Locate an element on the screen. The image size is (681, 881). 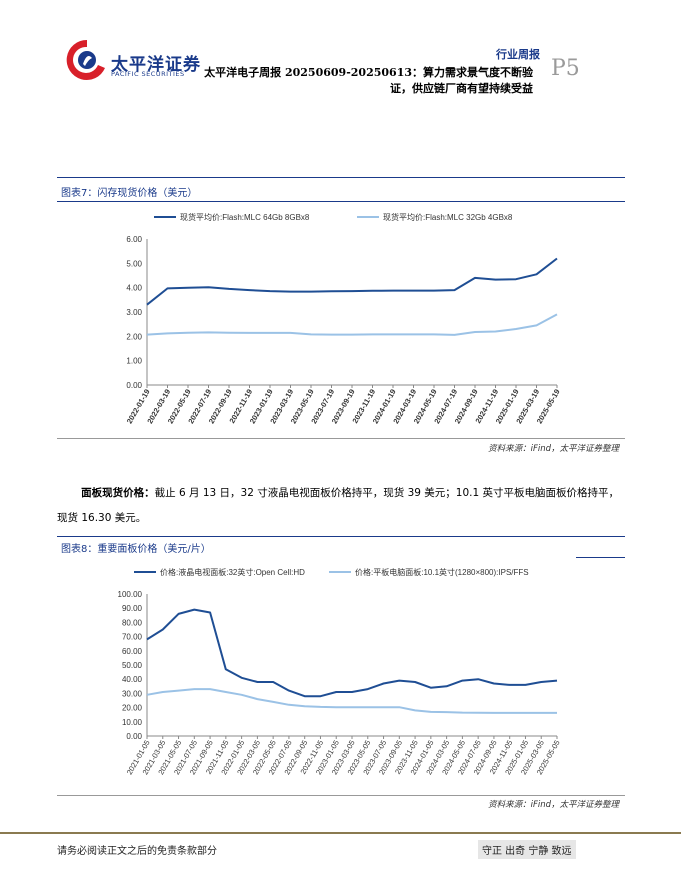
paragraph-lead: 面板现货价格： is located at coordinates (118, 493).